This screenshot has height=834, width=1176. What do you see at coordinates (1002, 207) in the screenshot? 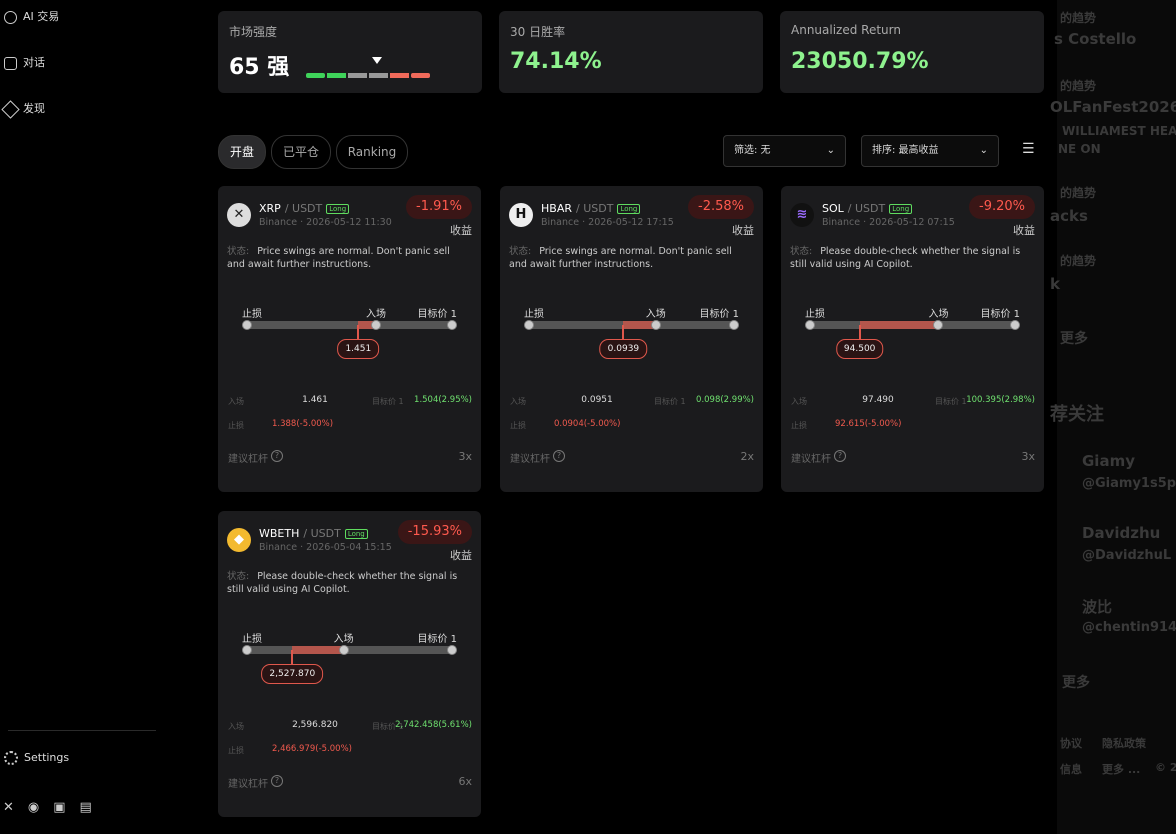
I see `pnl-badge: -9.20%` at bounding box center [1002, 207].